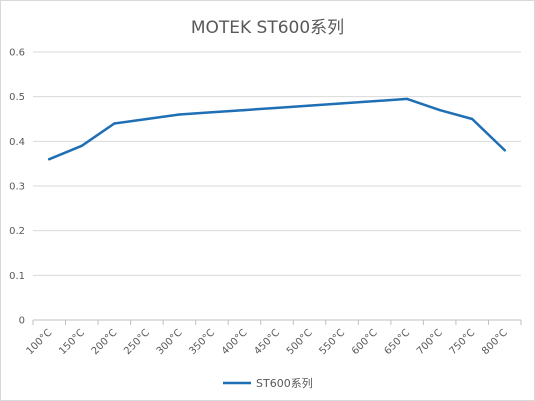 The image size is (535, 401). What do you see at coordinates (17, 187) in the screenshot?
I see `y-tick-label: 0.3` at bounding box center [17, 187].